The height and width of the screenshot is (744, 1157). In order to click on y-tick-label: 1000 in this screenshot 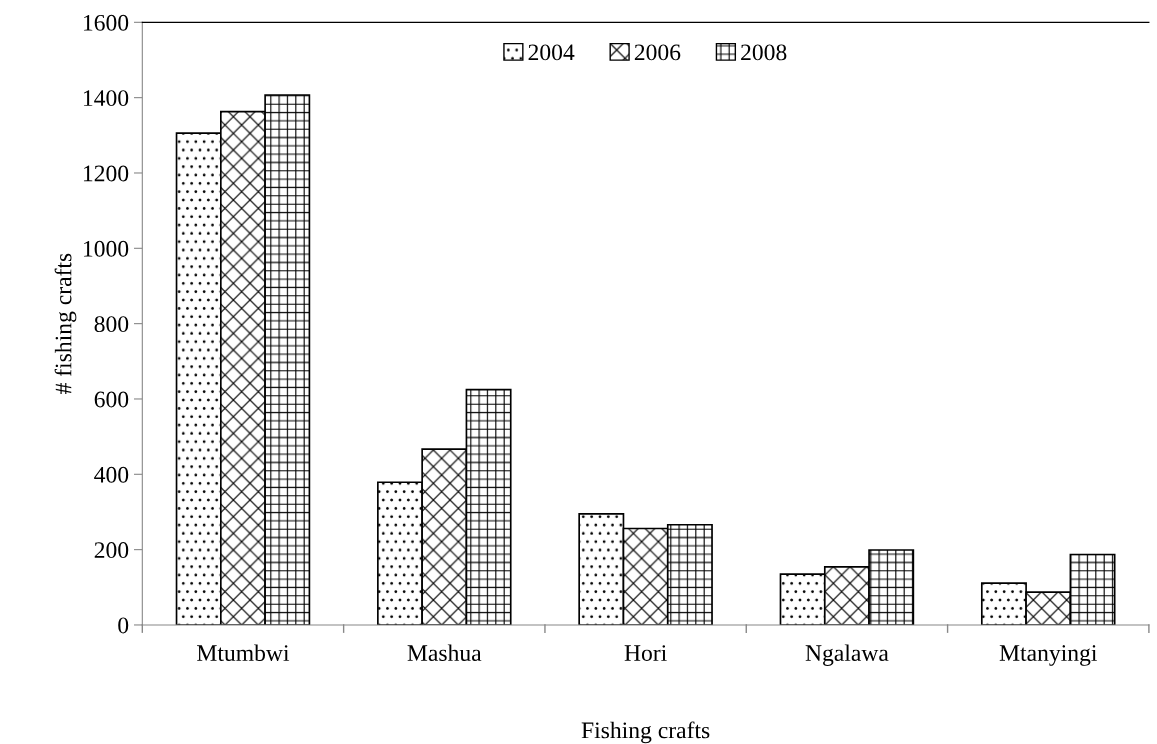, I will do `click(106, 248)`.